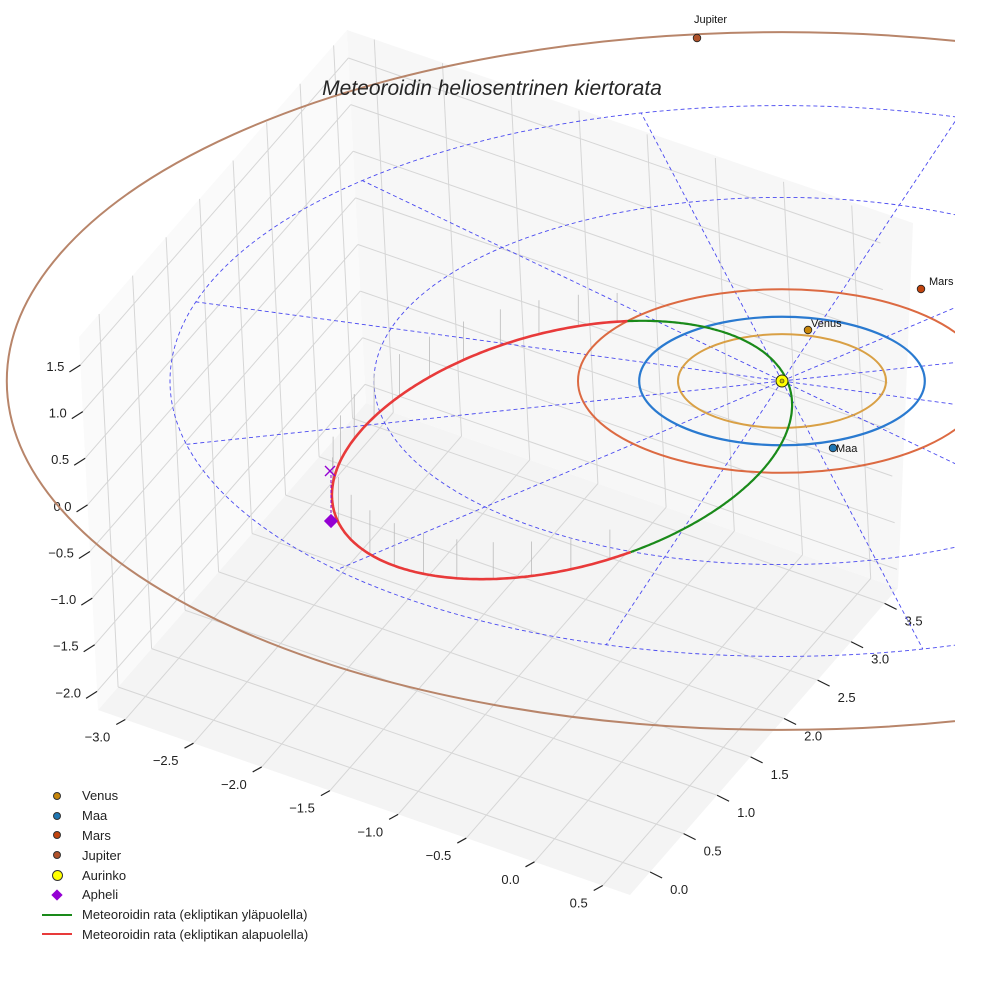 The image size is (984, 984). What do you see at coordinates (302, 808) in the screenshot?
I see `tick-label-x: −1.5` at bounding box center [302, 808].